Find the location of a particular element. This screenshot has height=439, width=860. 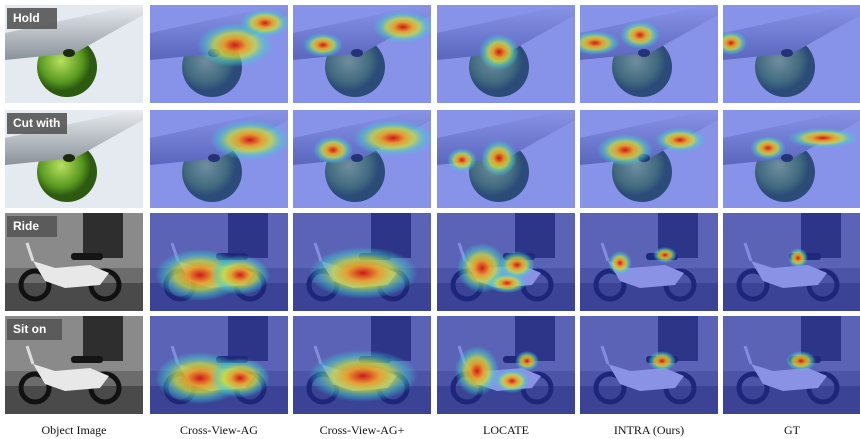

column-label: Cross-View-AG is located at coordinates (219, 430).